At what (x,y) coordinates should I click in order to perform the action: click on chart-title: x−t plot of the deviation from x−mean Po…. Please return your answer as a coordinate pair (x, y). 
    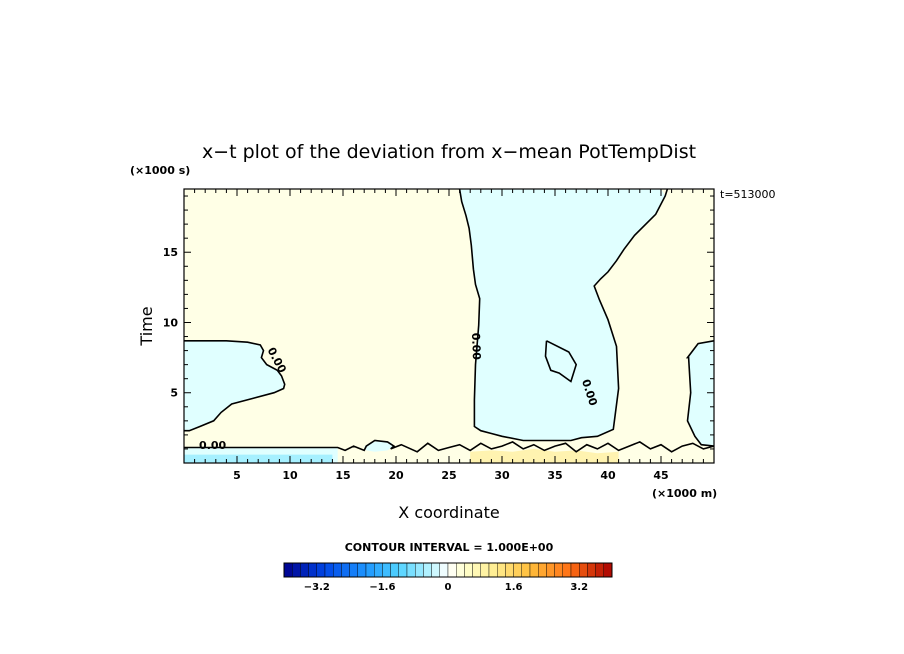
    Looking at the image, I should click on (449, 152).